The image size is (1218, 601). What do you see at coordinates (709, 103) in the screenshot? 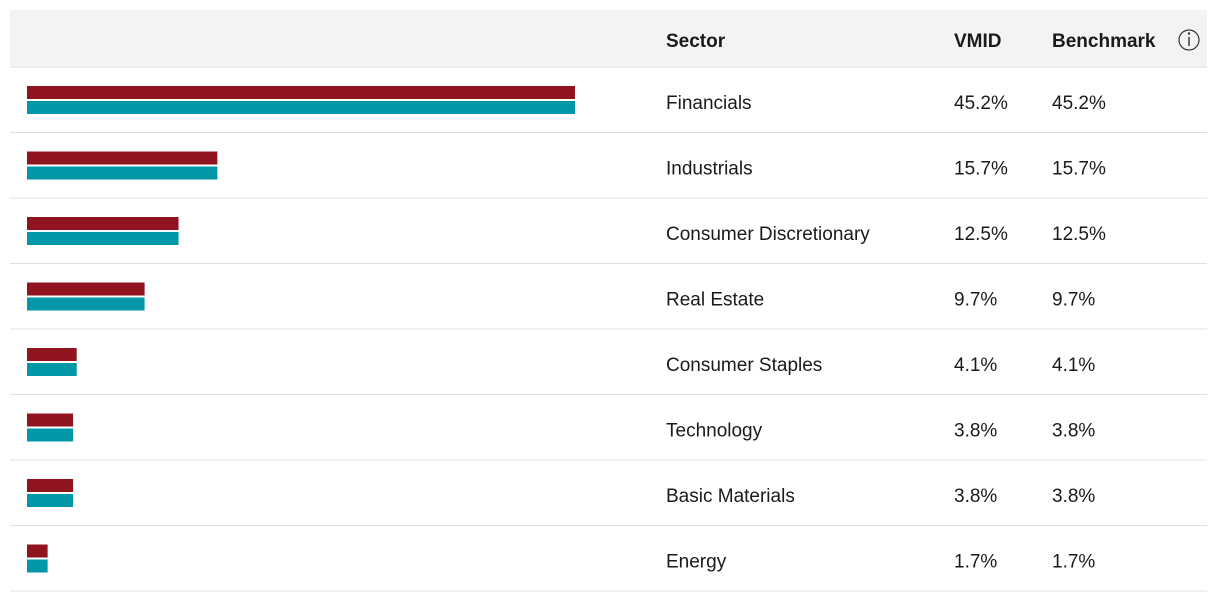
I see `sector-label: Financials` at bounding box center [709, 103].